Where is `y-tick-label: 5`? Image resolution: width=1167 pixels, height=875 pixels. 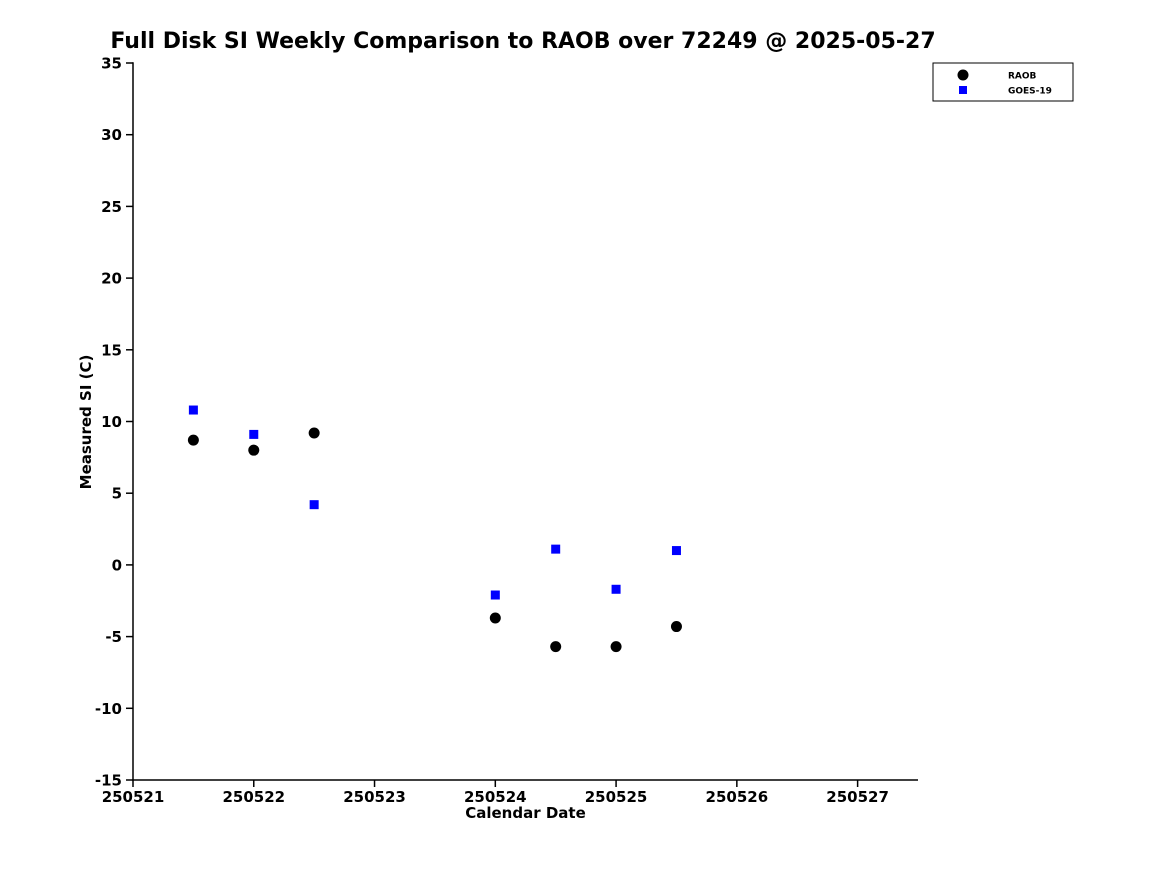 y-tick-label: 5 is located at coordinates (117, 494).